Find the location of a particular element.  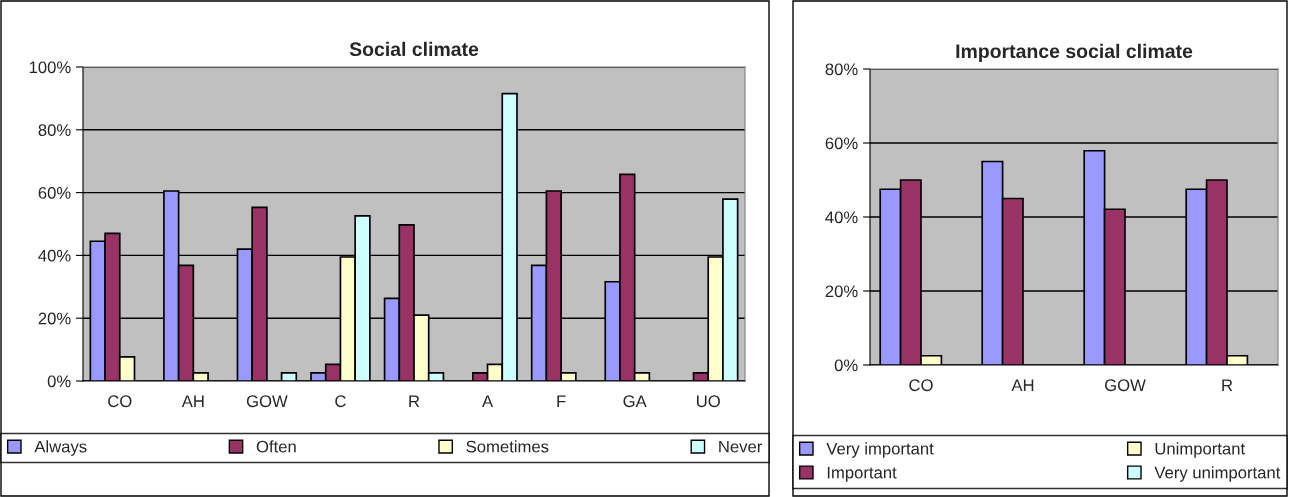

legend-label: Never is located at coordinates (741, 446).